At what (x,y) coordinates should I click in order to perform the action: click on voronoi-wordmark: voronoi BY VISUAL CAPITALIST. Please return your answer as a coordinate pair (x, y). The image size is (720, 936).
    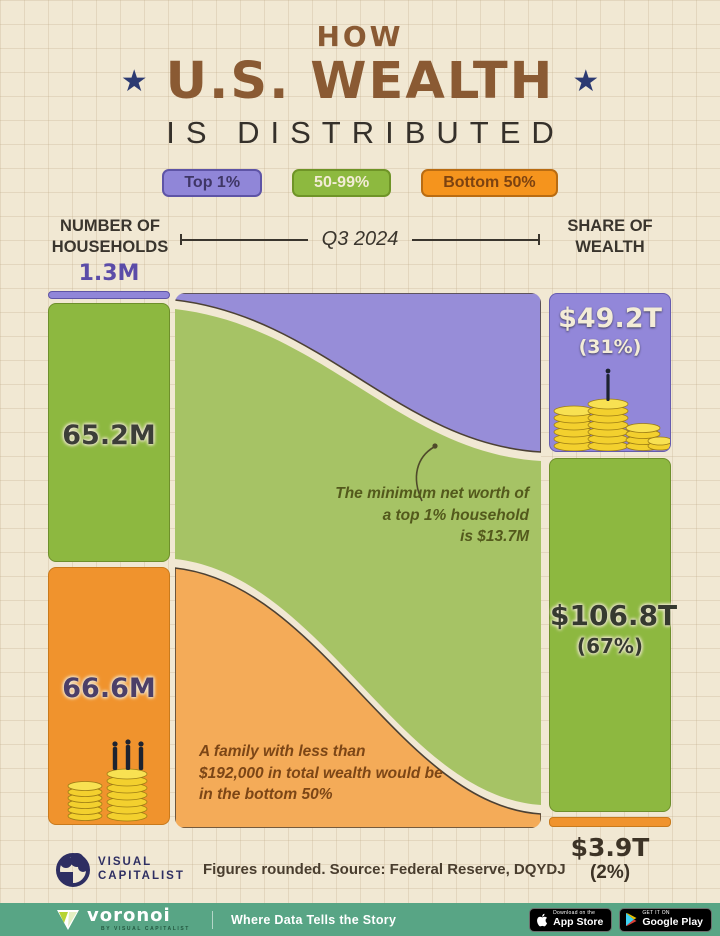
    Looking at the image, I should click on (138, 919).